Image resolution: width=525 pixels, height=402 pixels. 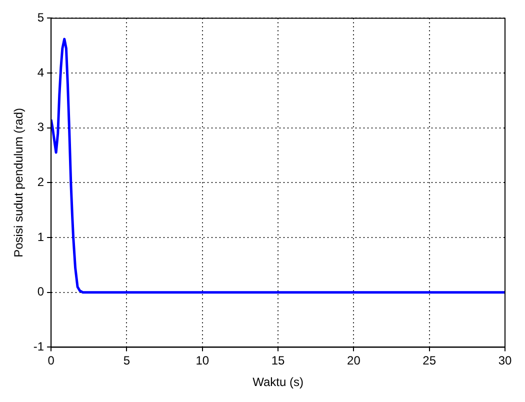 What do you see at coordinates (40, 291) in the screenshot?
I see `y-tick-label: 0` at bounding box center [40, 291].